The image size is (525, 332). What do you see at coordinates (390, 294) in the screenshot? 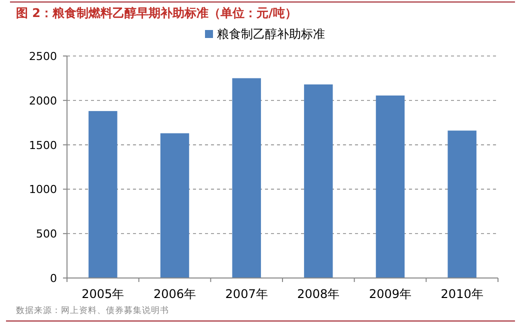
I see `x-tick-label: 2009年` at bounding box center [390, 294].